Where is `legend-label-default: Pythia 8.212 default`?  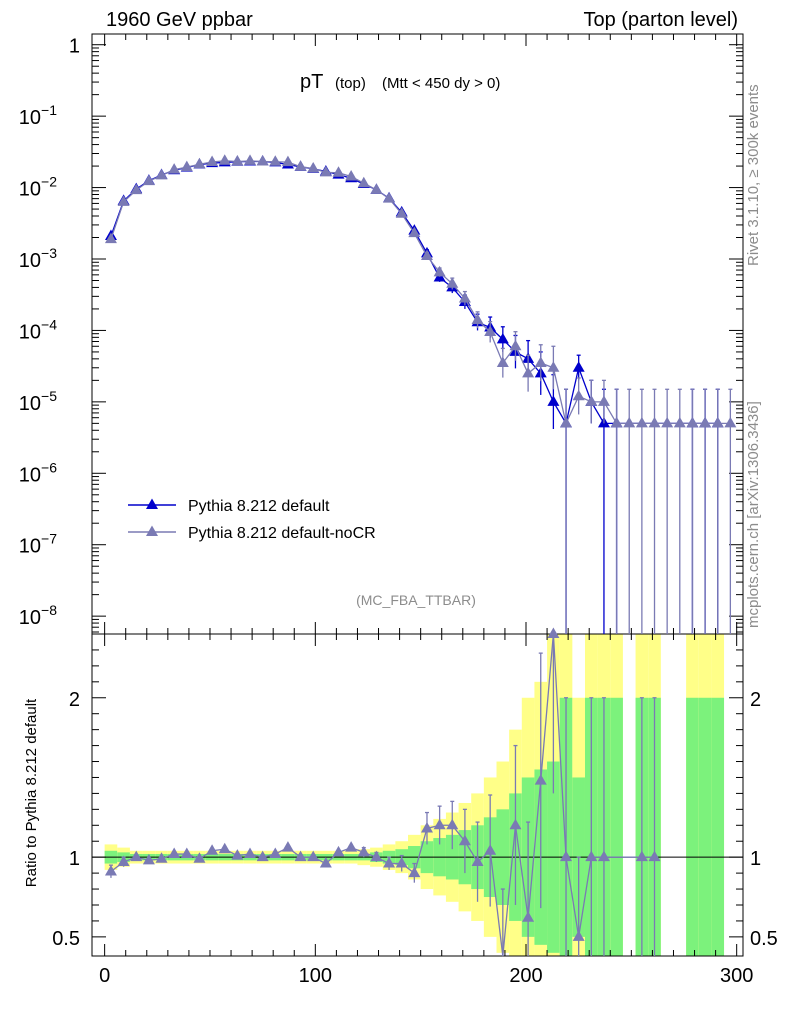 legend-label-default: Pythia 8.212 default is located at coordinates (259, 506).